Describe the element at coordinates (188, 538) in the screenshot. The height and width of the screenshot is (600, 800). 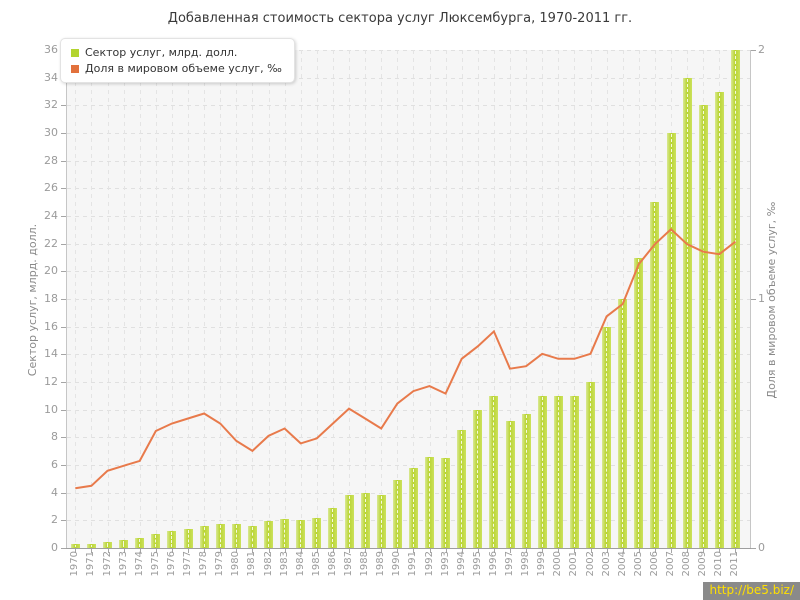
I see `bar-1977` at that location.